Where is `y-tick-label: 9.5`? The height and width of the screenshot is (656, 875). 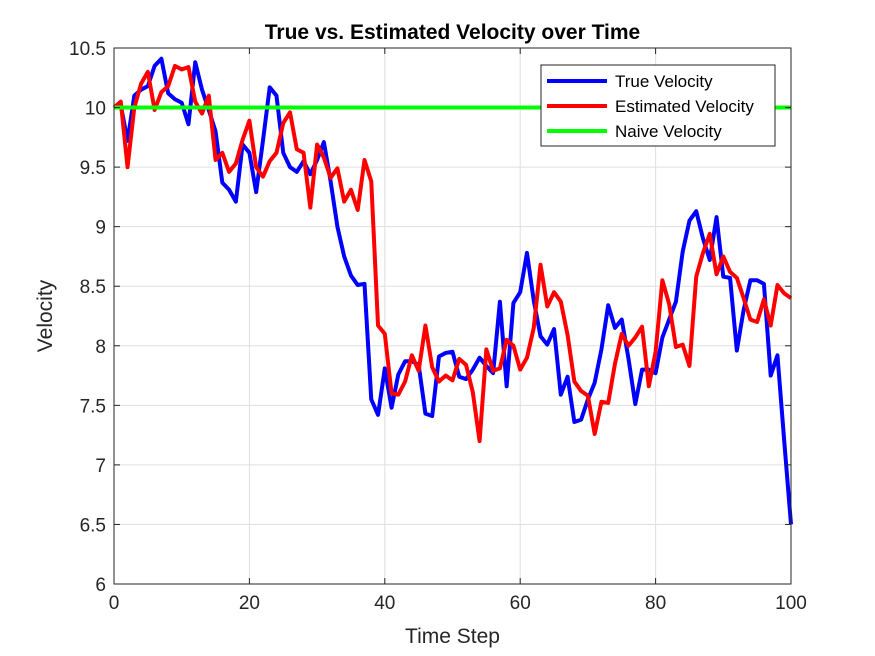
y-tick-label: 9.5 is located at coordinates (93, 168).